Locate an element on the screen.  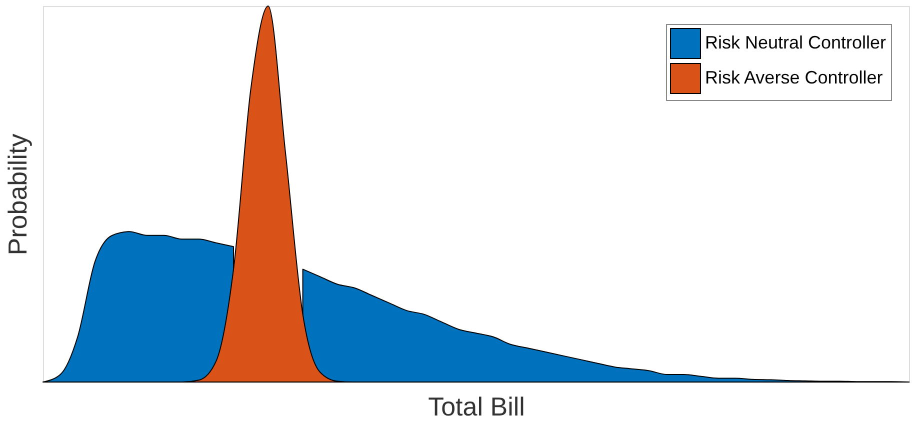
legend-label: Risk Neutral Controller is located at coordinates (795, 42).